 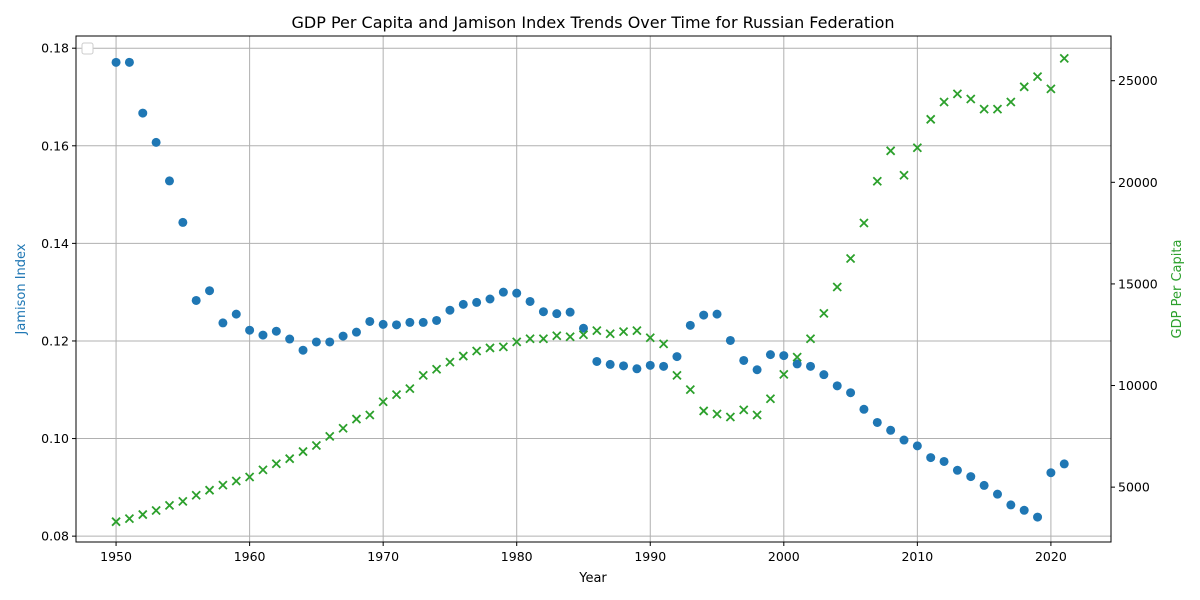 What do you see at coordinates (583, 553) in the screenshot?
I see `x-axis: 1950 1960 1970 1980 1990 2000 2010 2020` at bounding box center [583, 553].